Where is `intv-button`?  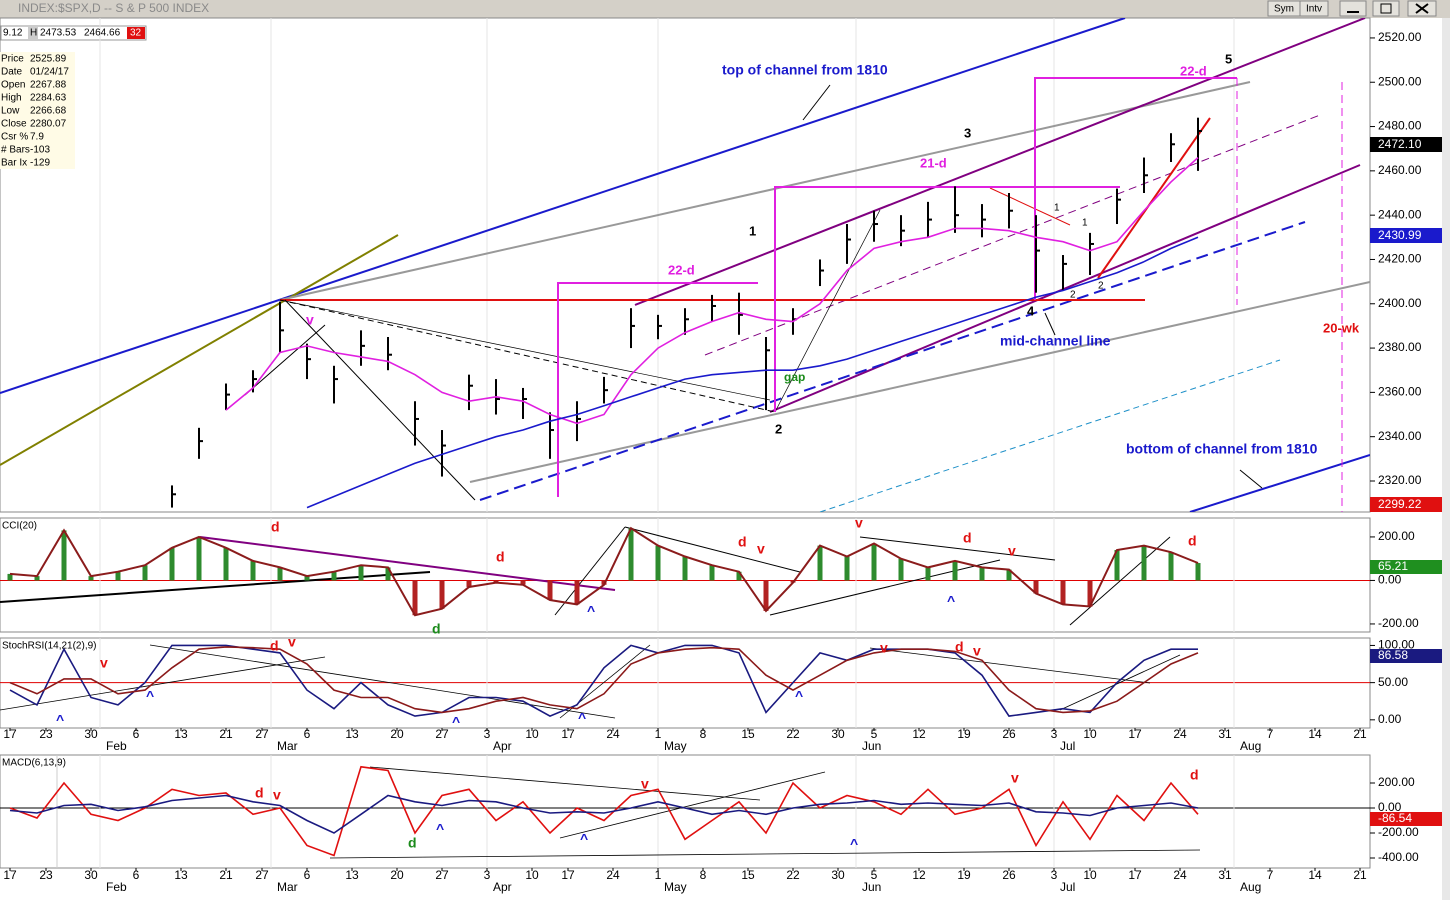 intv-button is located at coordinates (1314, 8).